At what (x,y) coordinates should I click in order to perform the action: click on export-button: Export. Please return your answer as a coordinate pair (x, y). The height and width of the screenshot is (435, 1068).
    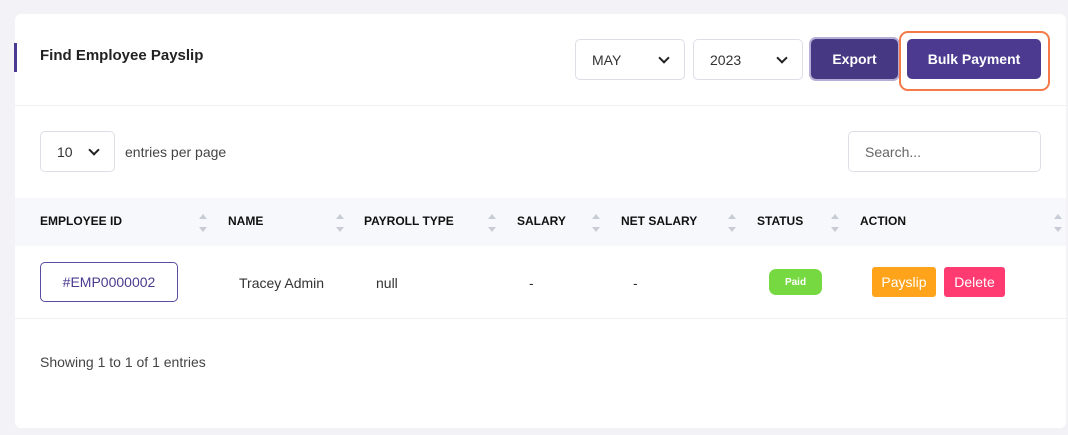
    Looking at the image, I should click on (854, 59).